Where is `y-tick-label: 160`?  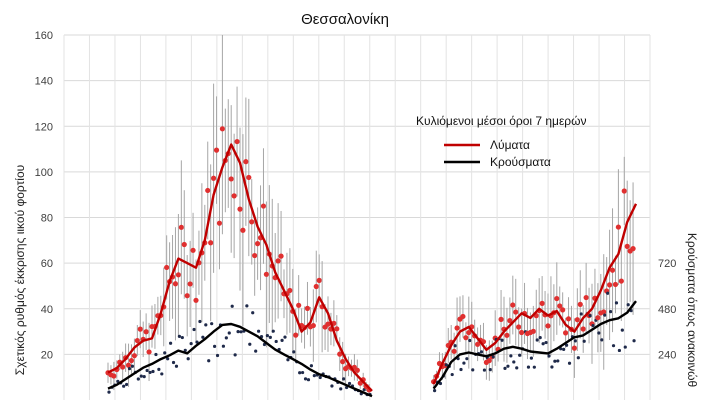
y-tick-label: 160 is located at coordinates (44, 36).